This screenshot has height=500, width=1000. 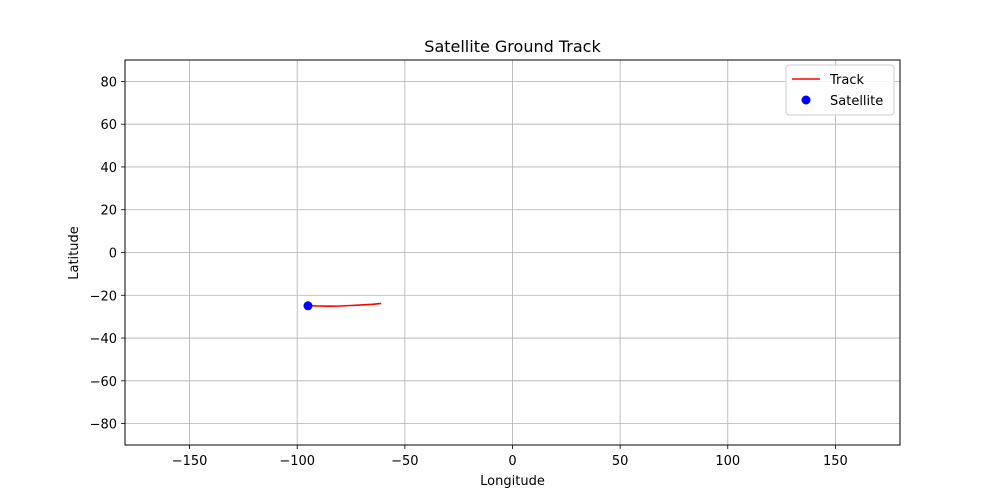 I want to click on x-tick-label: 150, so click(x=835, y=461).